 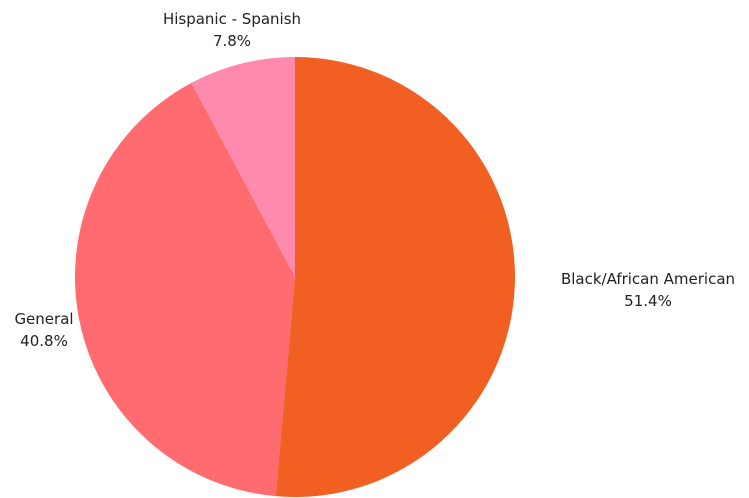 I want to click on slice-percent-label: 51.4%, so click(x=648, y=301).